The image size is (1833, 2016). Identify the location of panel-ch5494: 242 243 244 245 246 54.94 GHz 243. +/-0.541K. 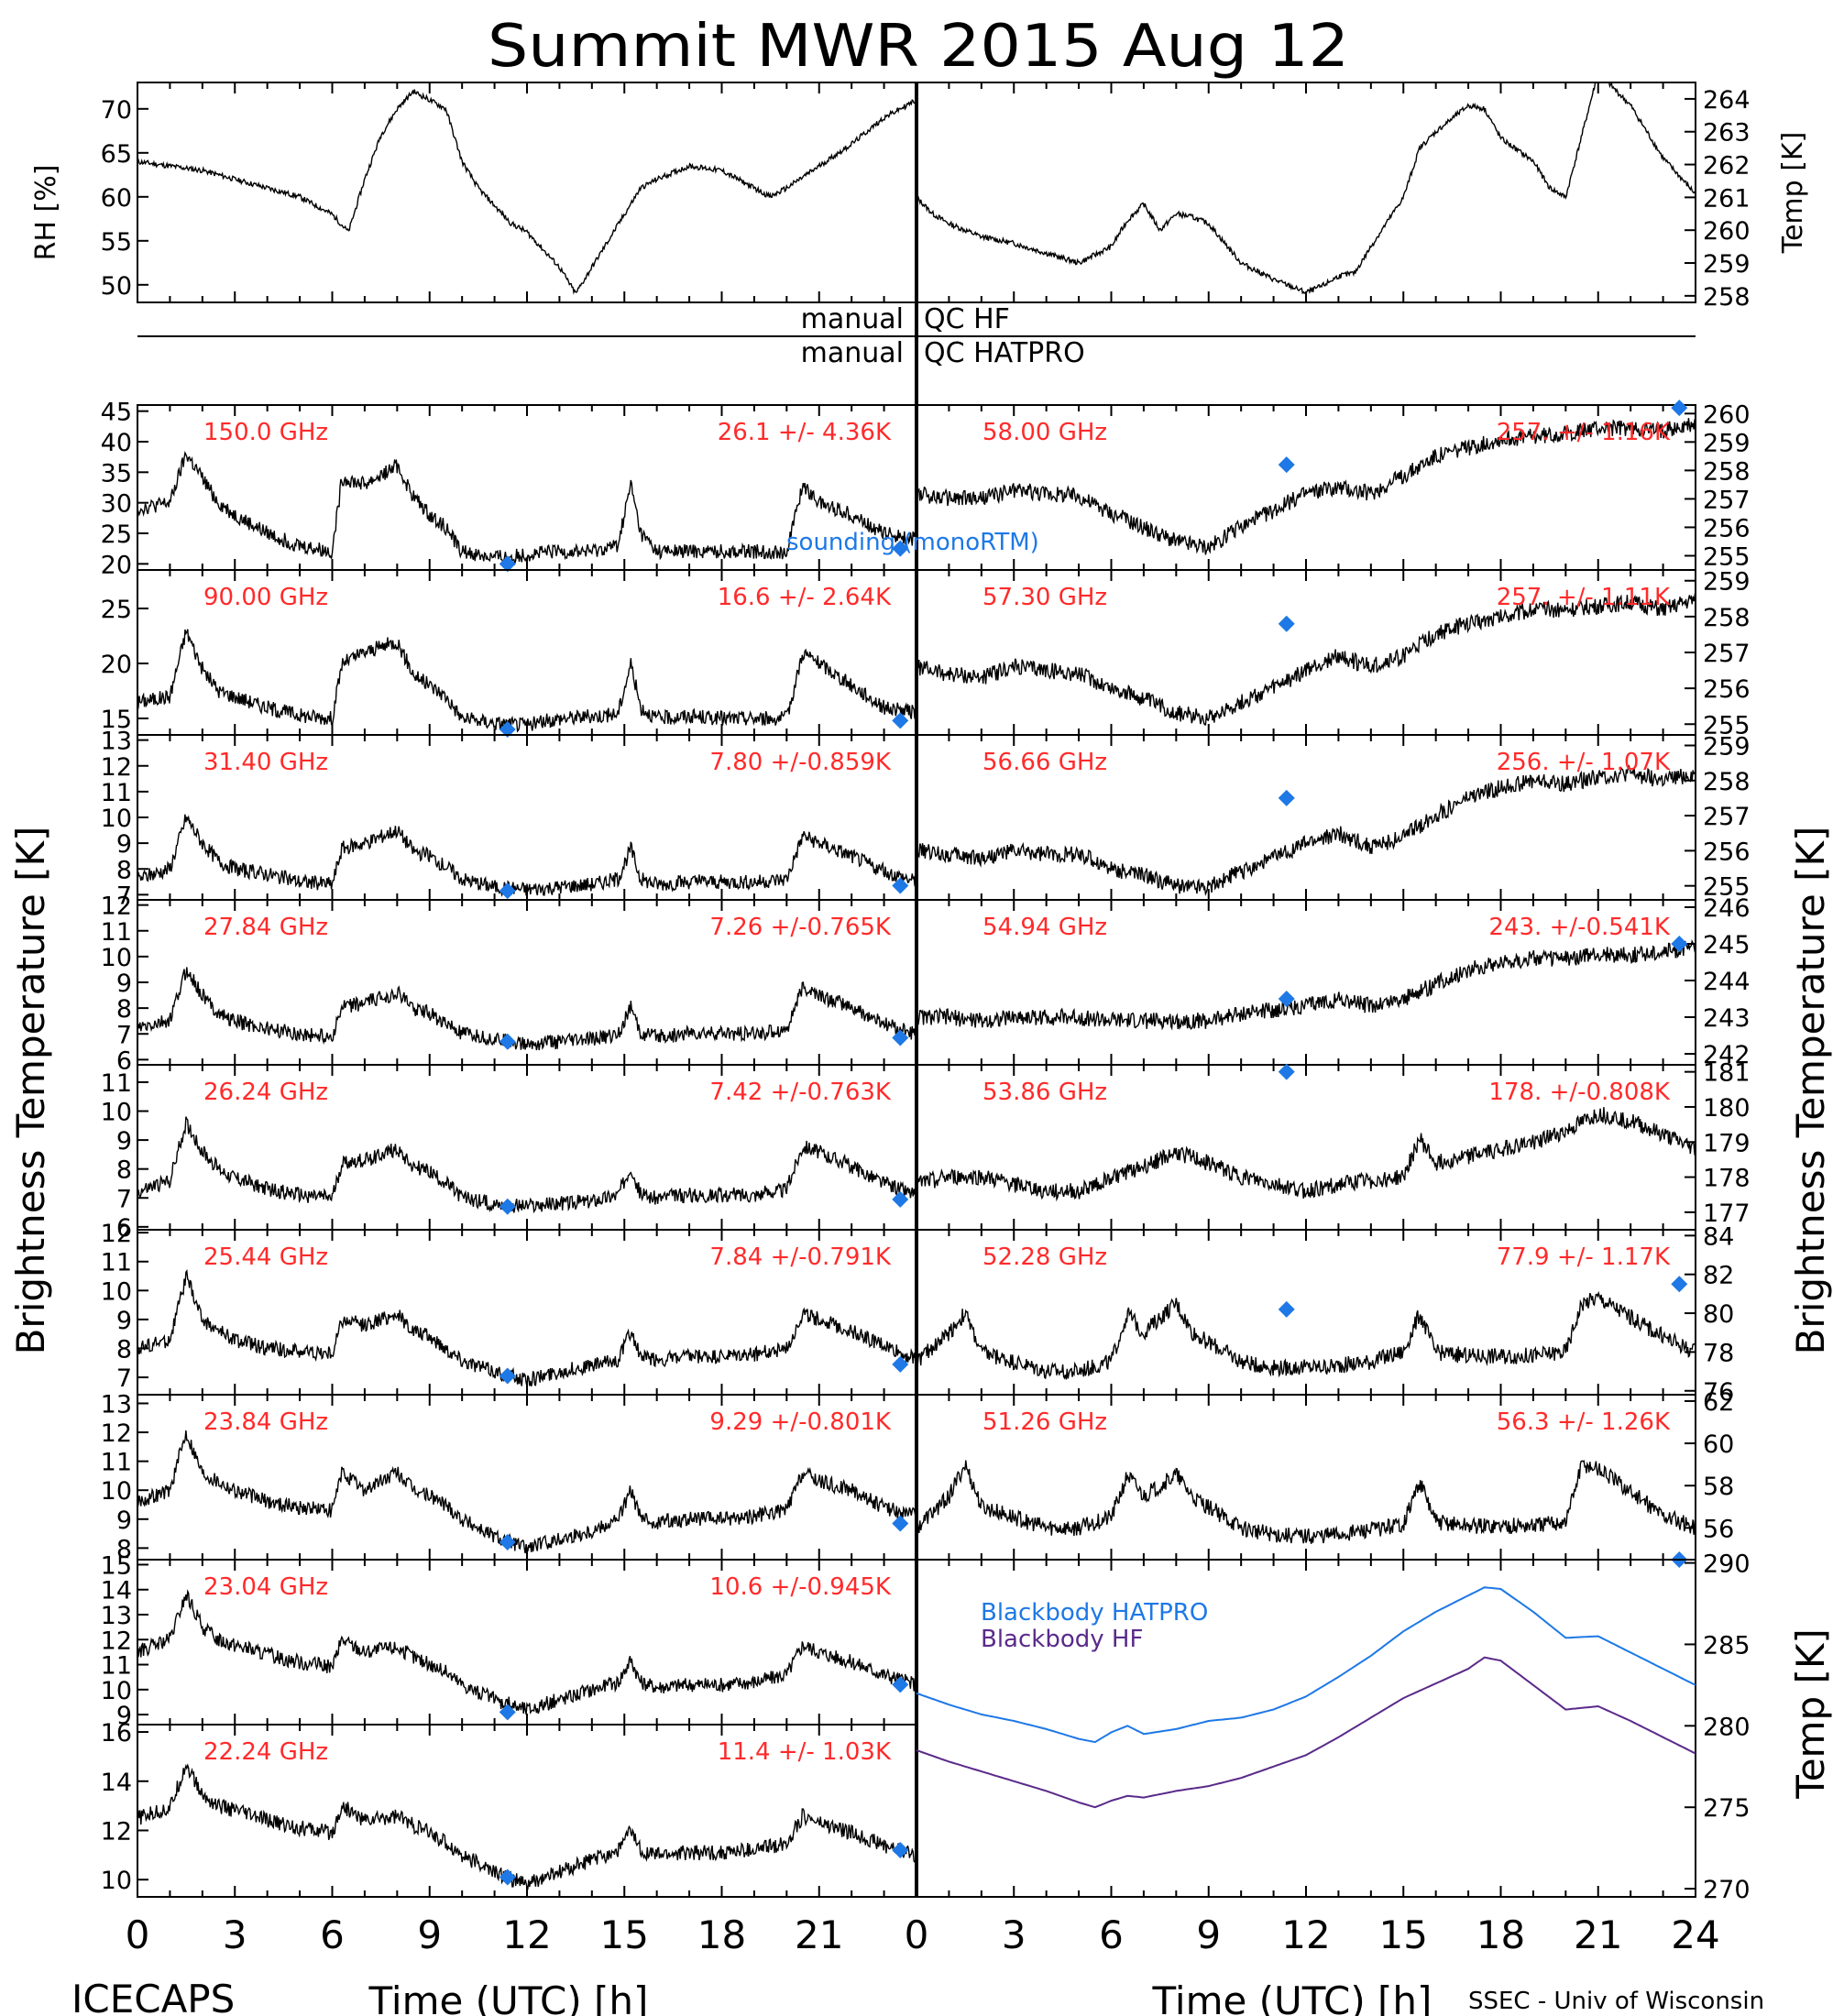
(1333, 981).